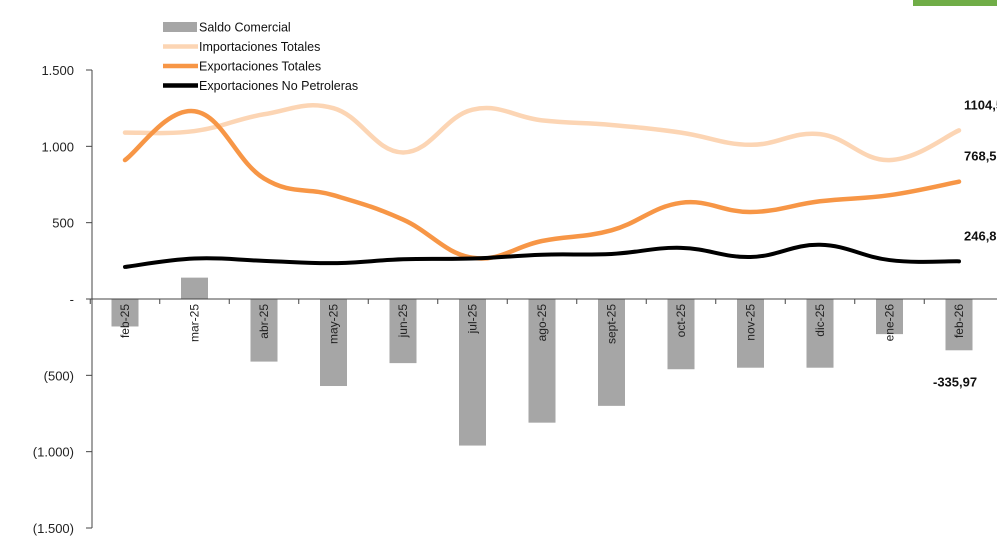 This screenshot has width=997, height=543. Describe the element at coordinates (959, 321) in the screenshot. I see `x-tick-label: feb-26` at that location.